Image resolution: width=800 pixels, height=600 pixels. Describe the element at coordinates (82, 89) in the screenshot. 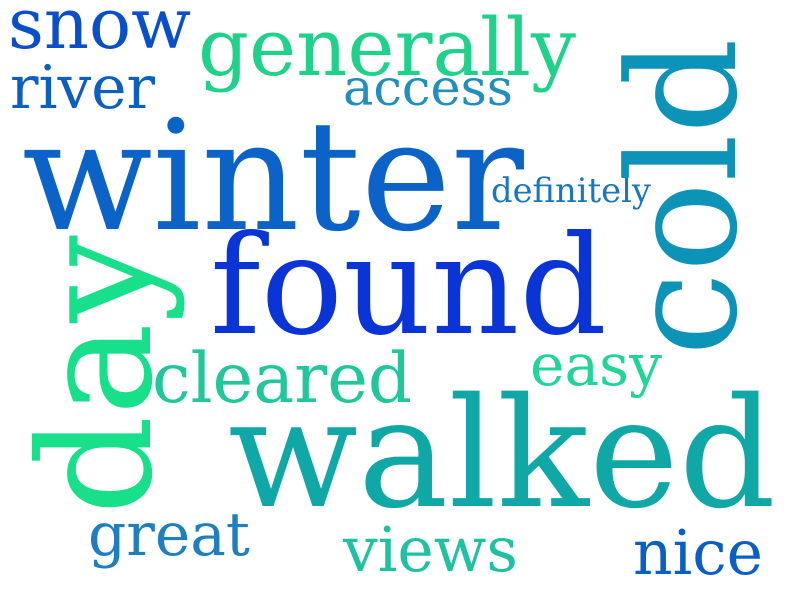

I see `word-river: river` at that location.